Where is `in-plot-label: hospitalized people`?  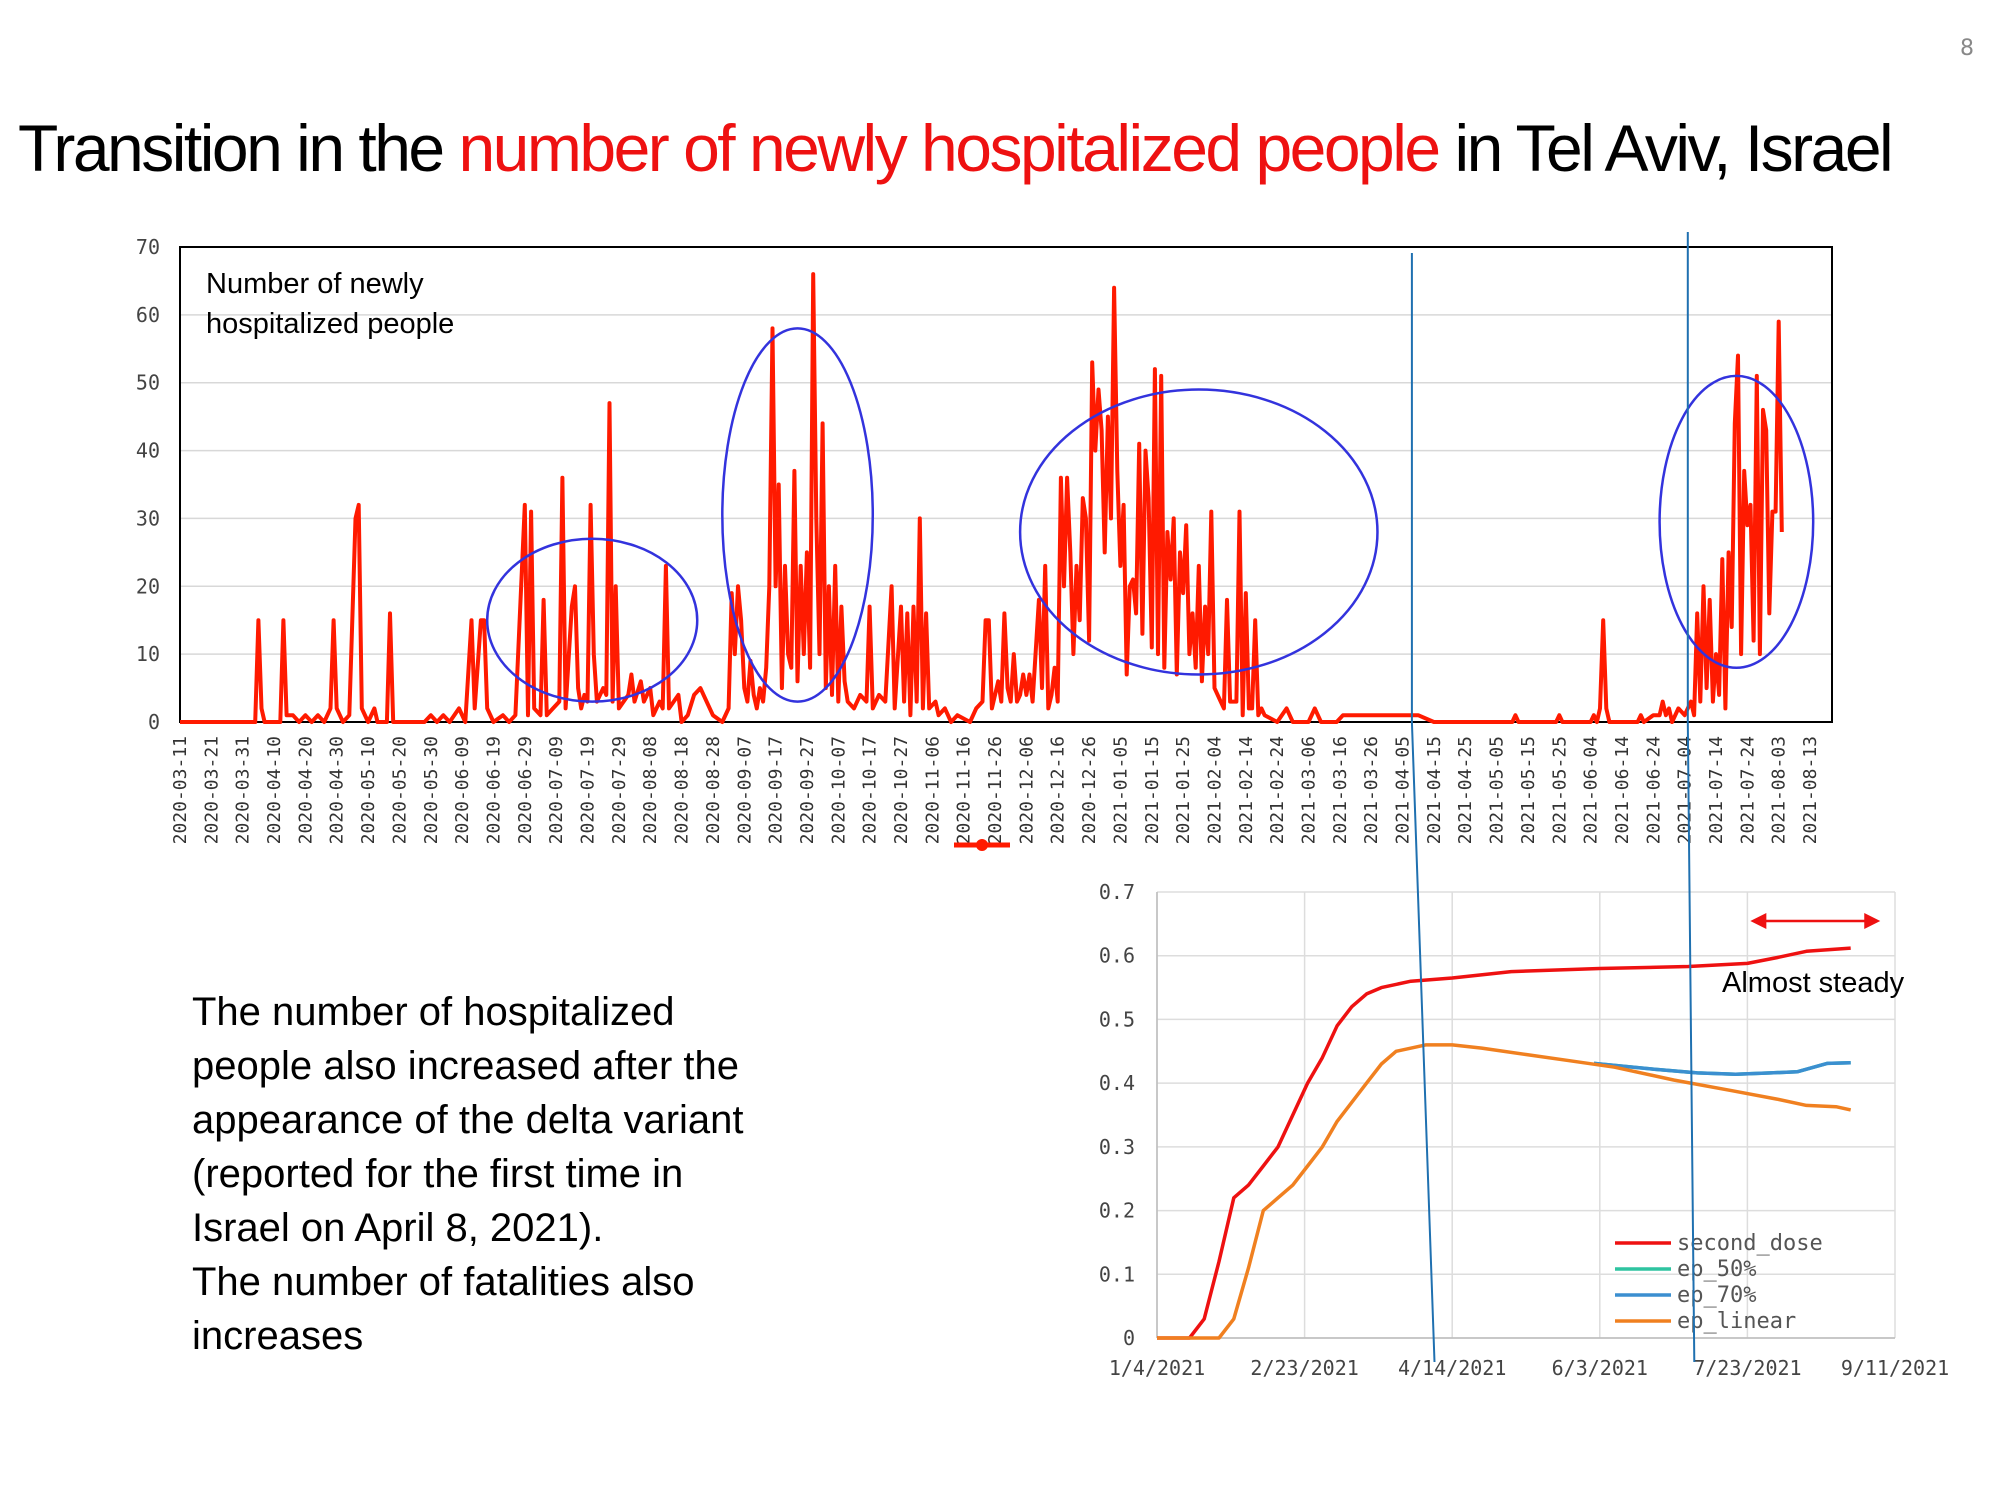
in-plot-label: hospitalized people is located at coordinates (330, 324).